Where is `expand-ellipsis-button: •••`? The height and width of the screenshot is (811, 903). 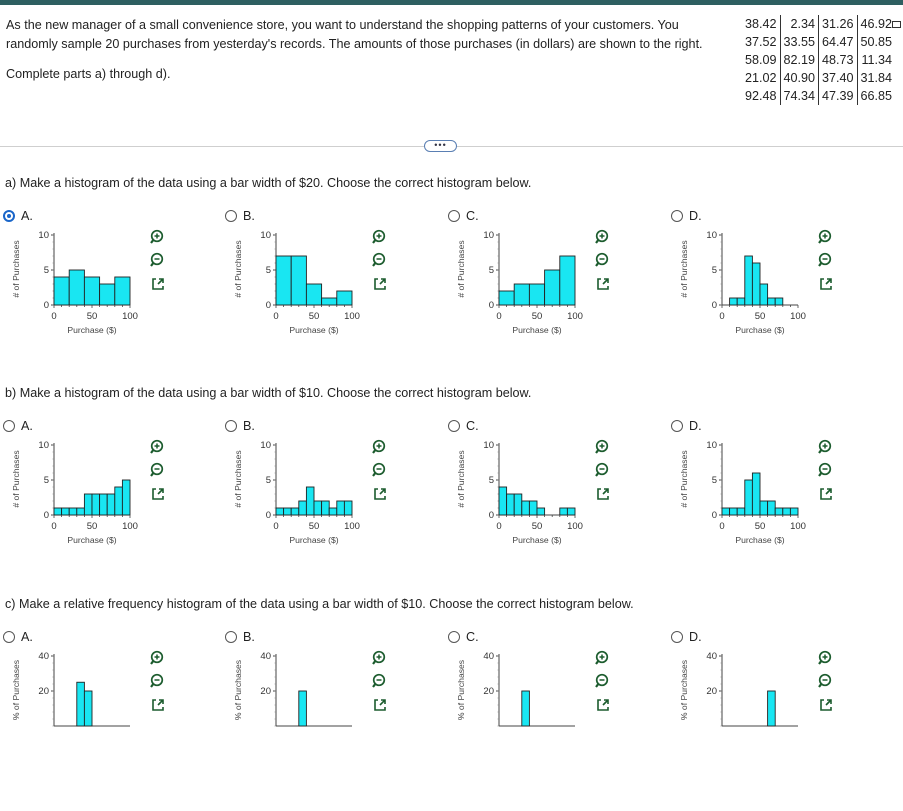
expand-ellipsis-button: ••• is located at coordinates (440, 146).